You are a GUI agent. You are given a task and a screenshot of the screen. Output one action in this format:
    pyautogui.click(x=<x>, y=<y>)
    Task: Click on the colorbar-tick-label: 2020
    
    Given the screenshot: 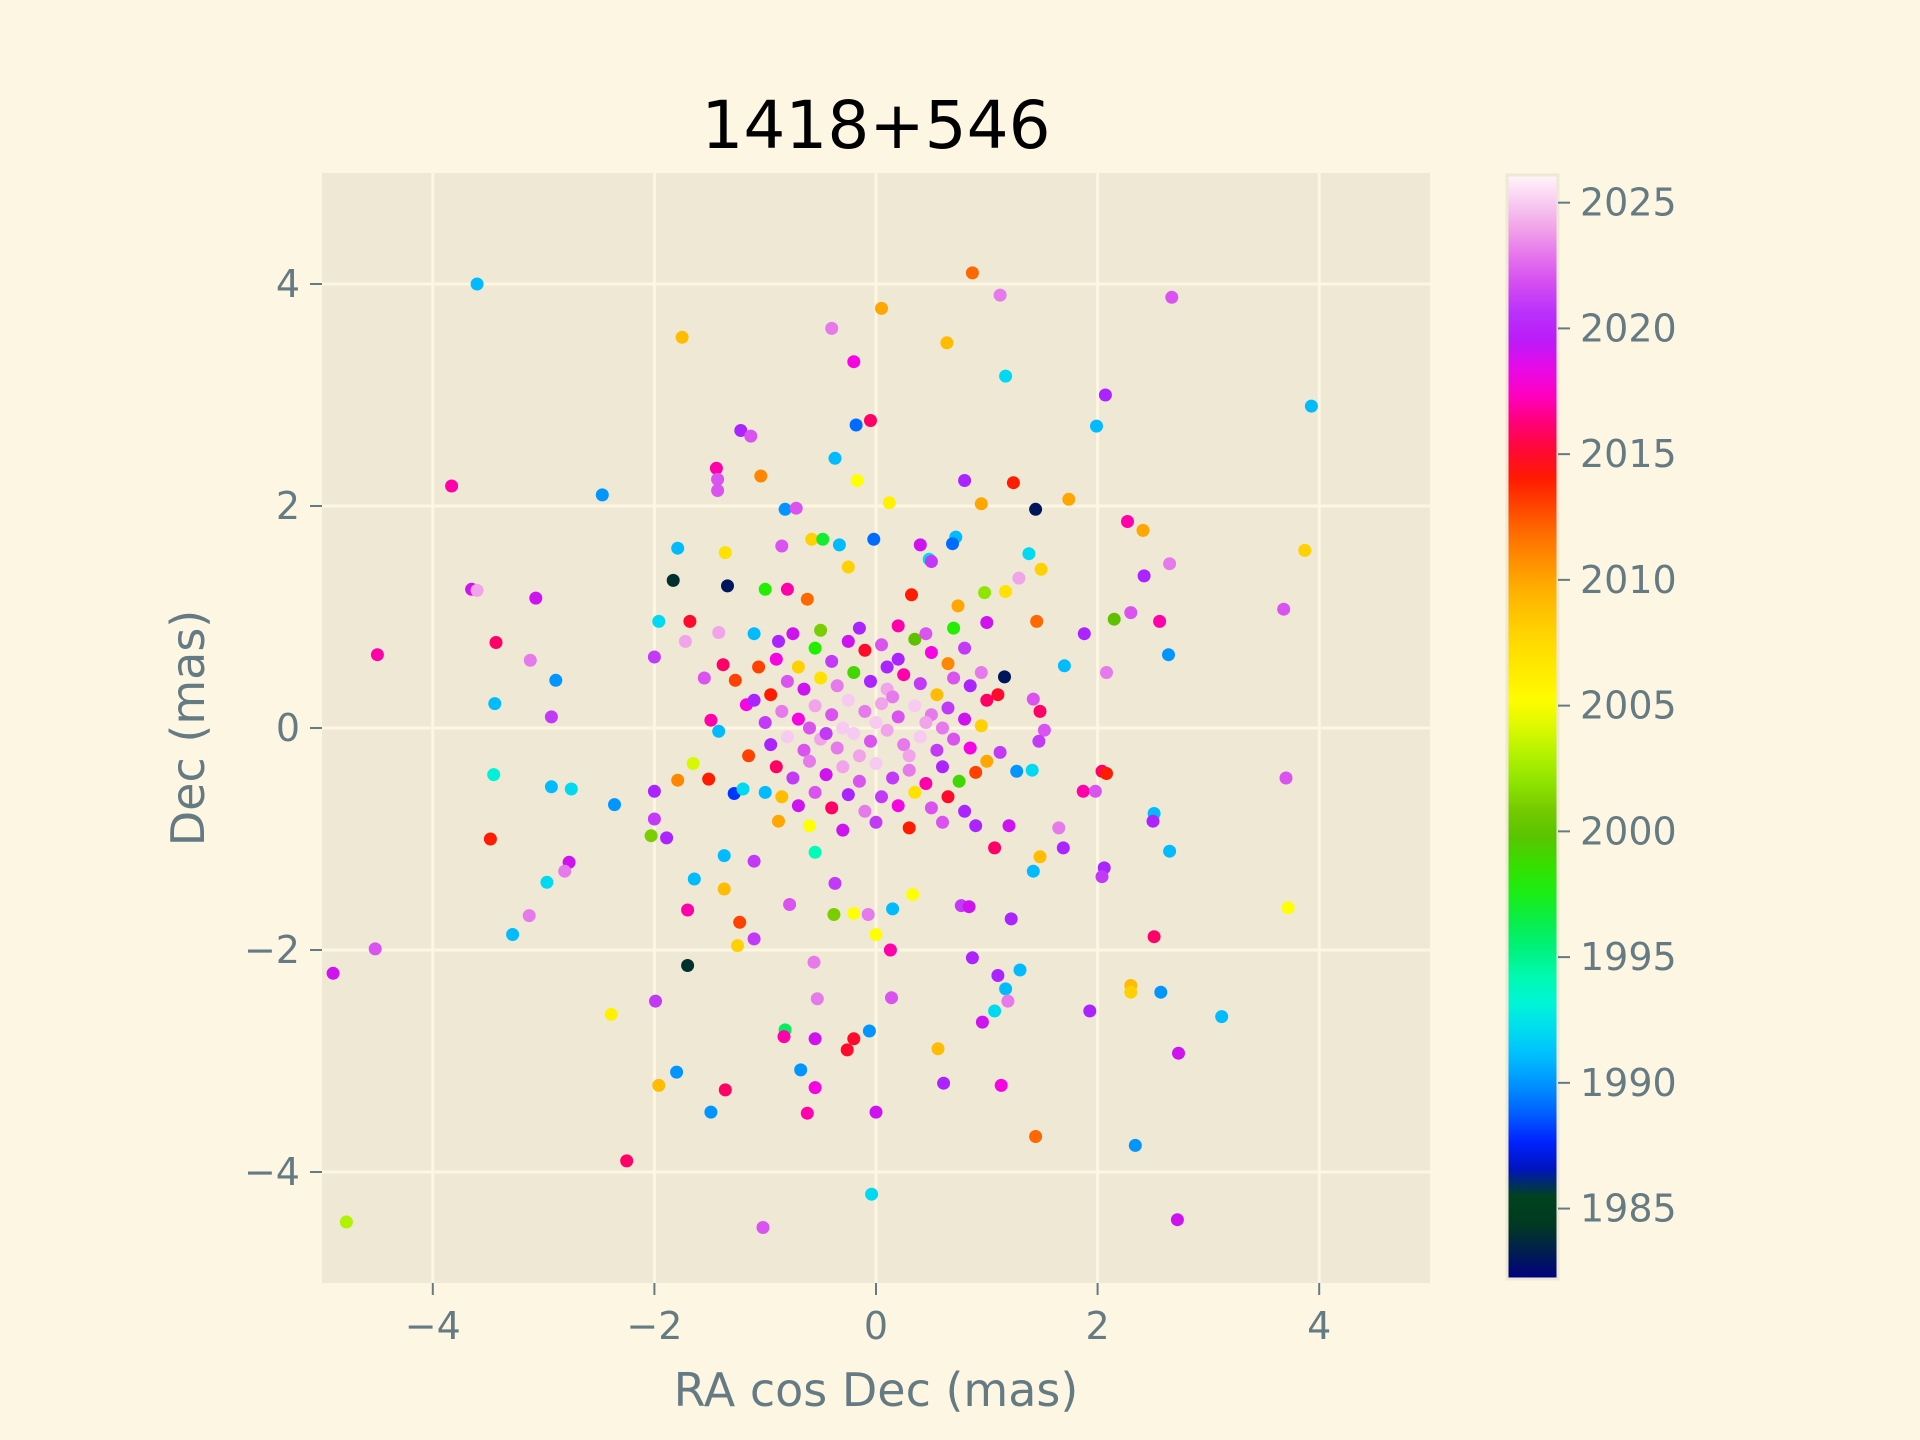 What is the action you would take?
    pyautogui.click(x=1628, y=328)
    